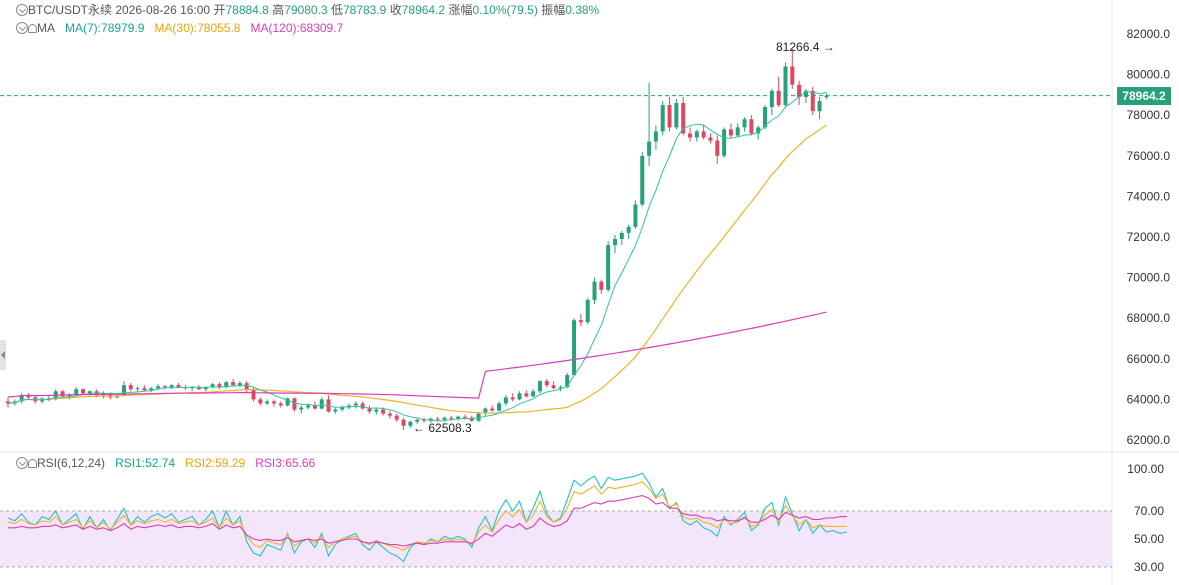 The width and height of the screenshot is (1179, 585). What do you see at coordinates (1149, 359) in the screenshot?
I see `price-tick-label: 66000.0` at bounding box center [1149, 359].